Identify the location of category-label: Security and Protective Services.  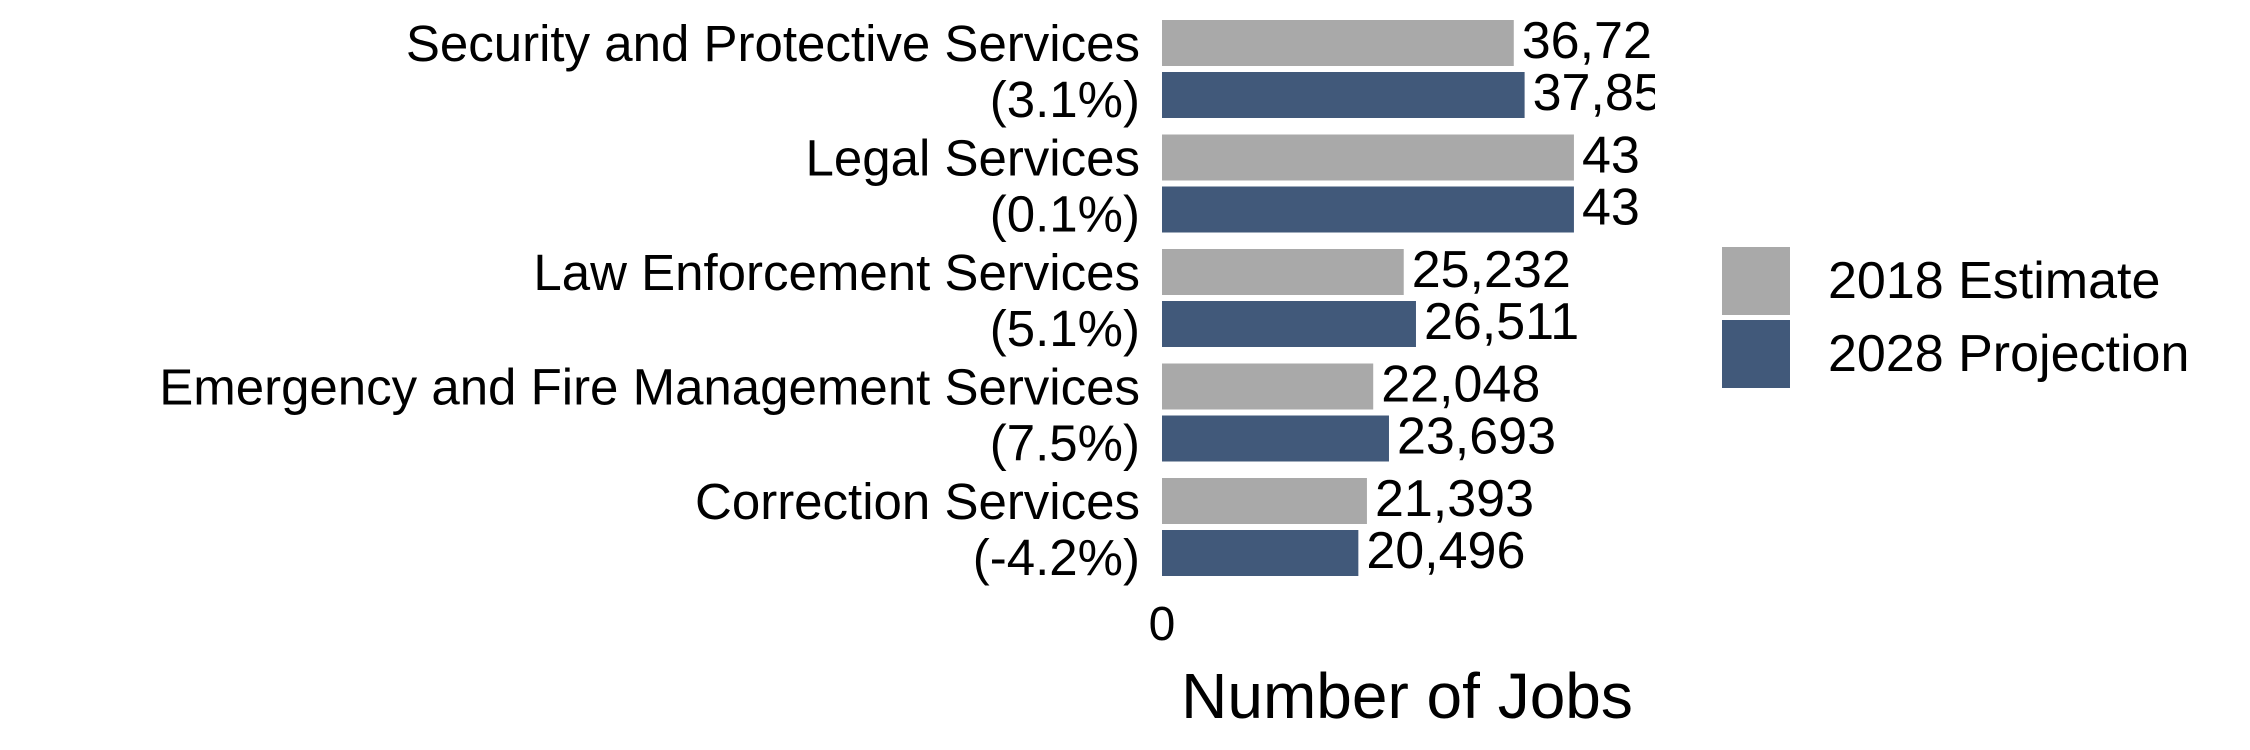
(773, 43).